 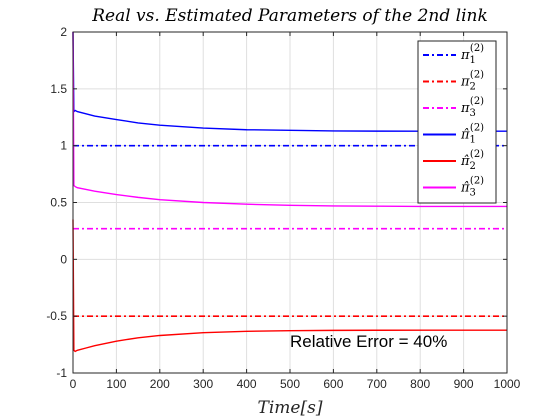 I want to click on x-tick-label: 1000, so click(x=507, y=384).